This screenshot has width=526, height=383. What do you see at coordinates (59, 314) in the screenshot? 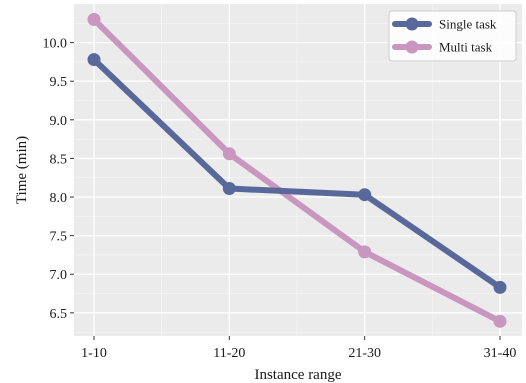
I see `y-tick-label: 6.5` at bounding box center [59, 314].